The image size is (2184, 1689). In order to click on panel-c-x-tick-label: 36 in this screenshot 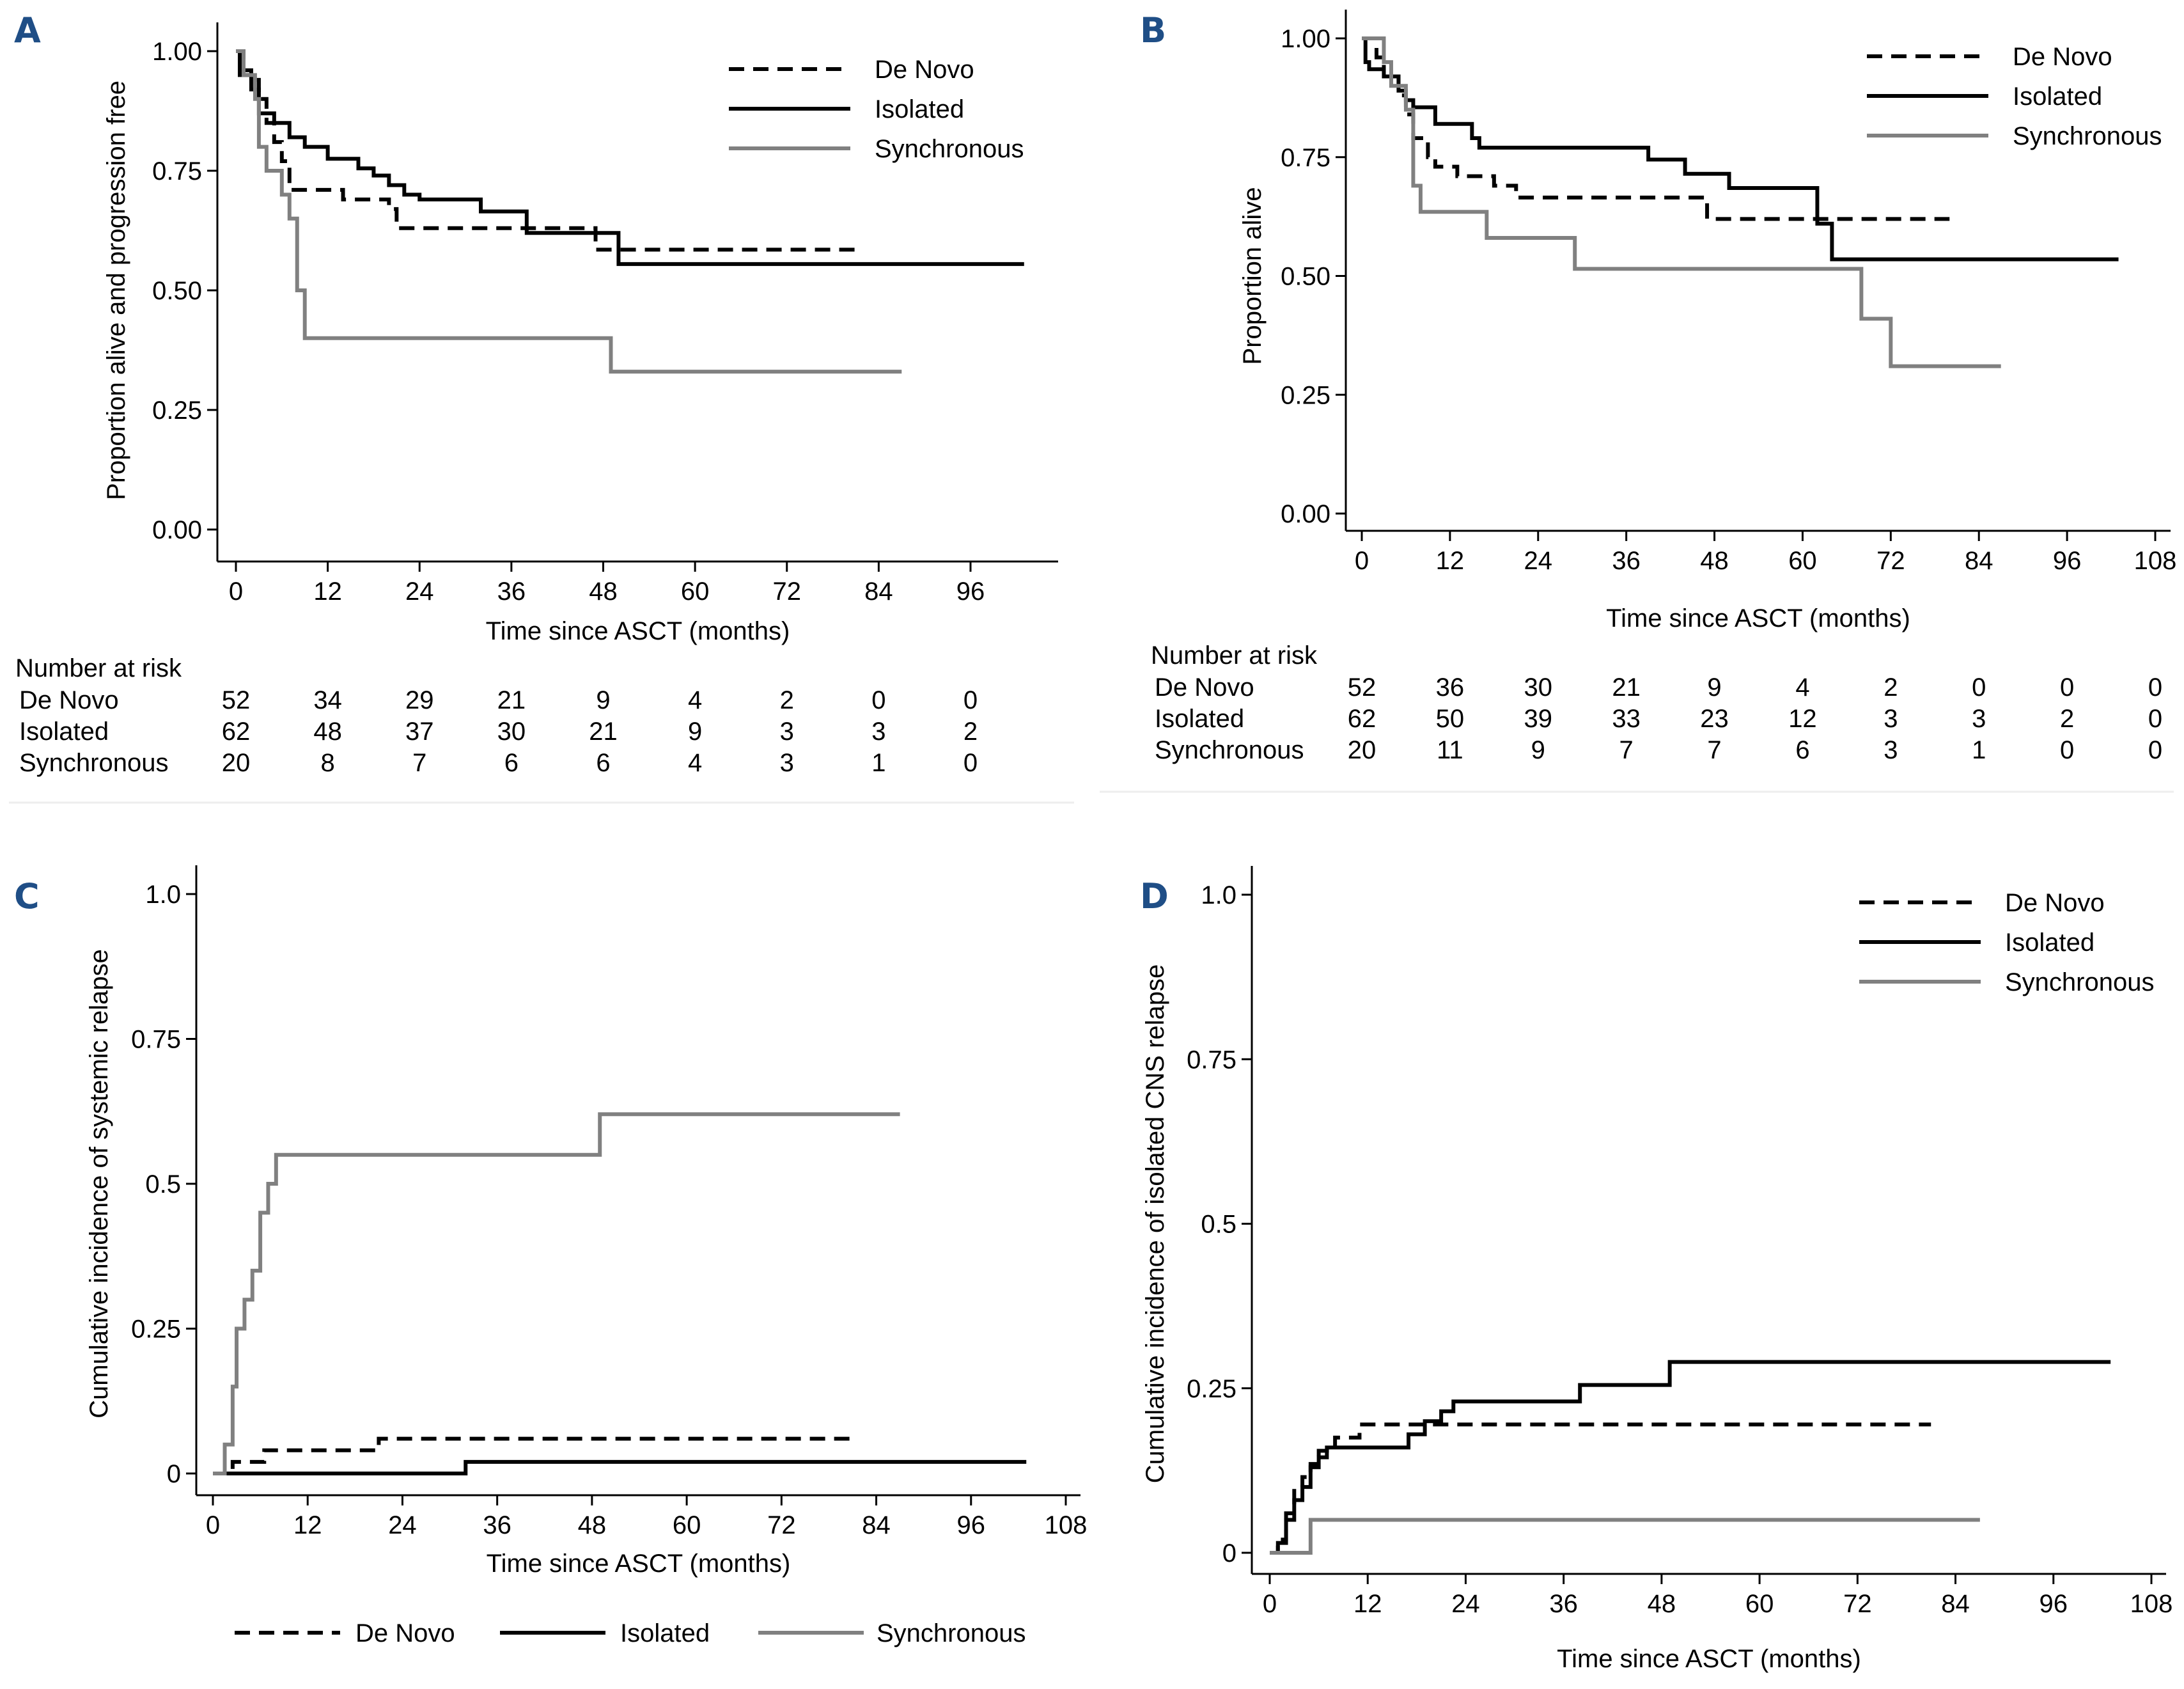, I will do `click(497, 1525)`.